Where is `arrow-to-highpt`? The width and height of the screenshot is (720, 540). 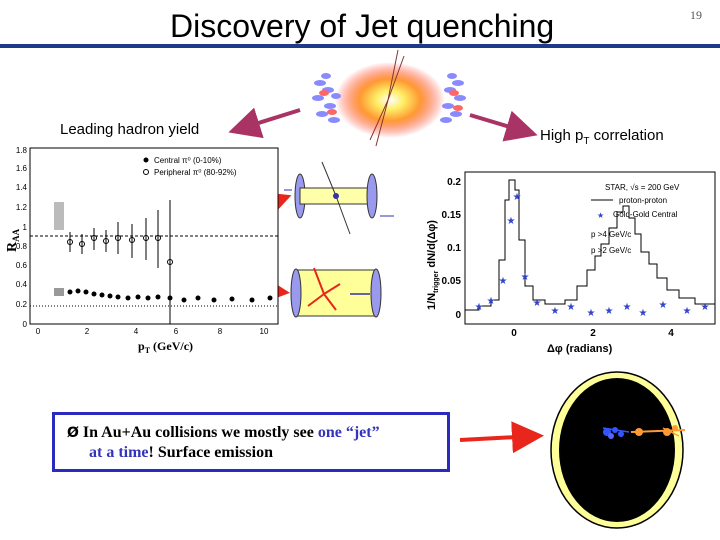
arrow-to-highpt is located at coordinates (503, 126).